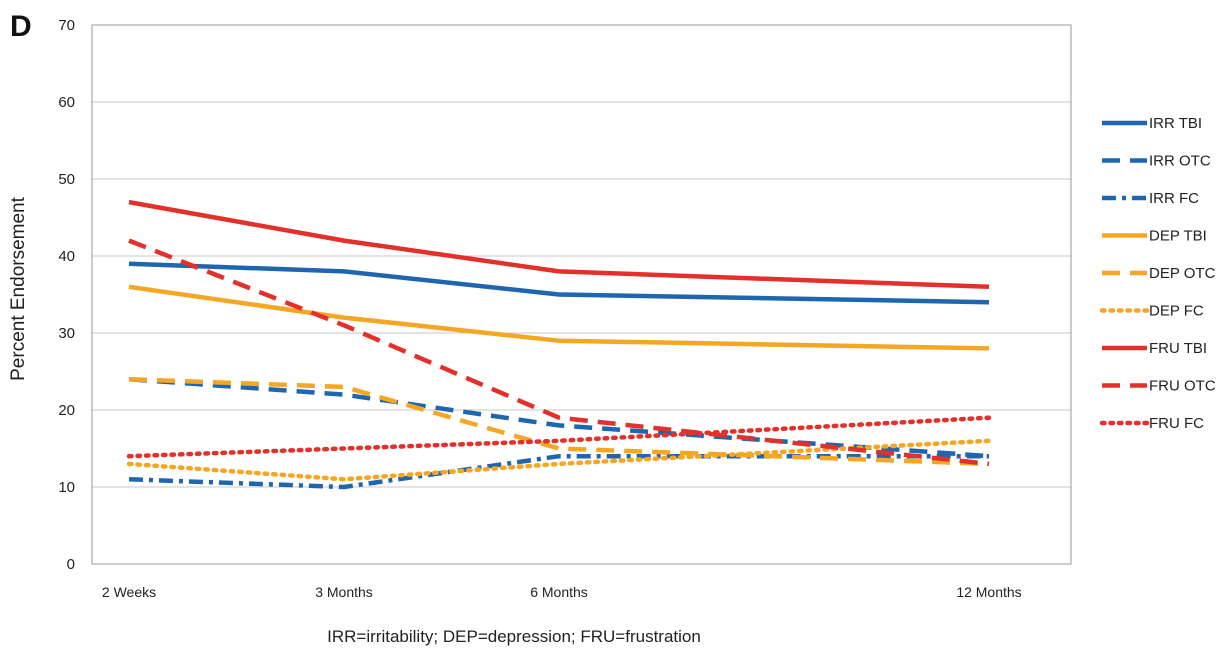 The image size is (1225, 652). What do you see at coordinates (559, 244) in the screenshot?
I see `series-line-fru-tbi` at bounding box center [559, 244].